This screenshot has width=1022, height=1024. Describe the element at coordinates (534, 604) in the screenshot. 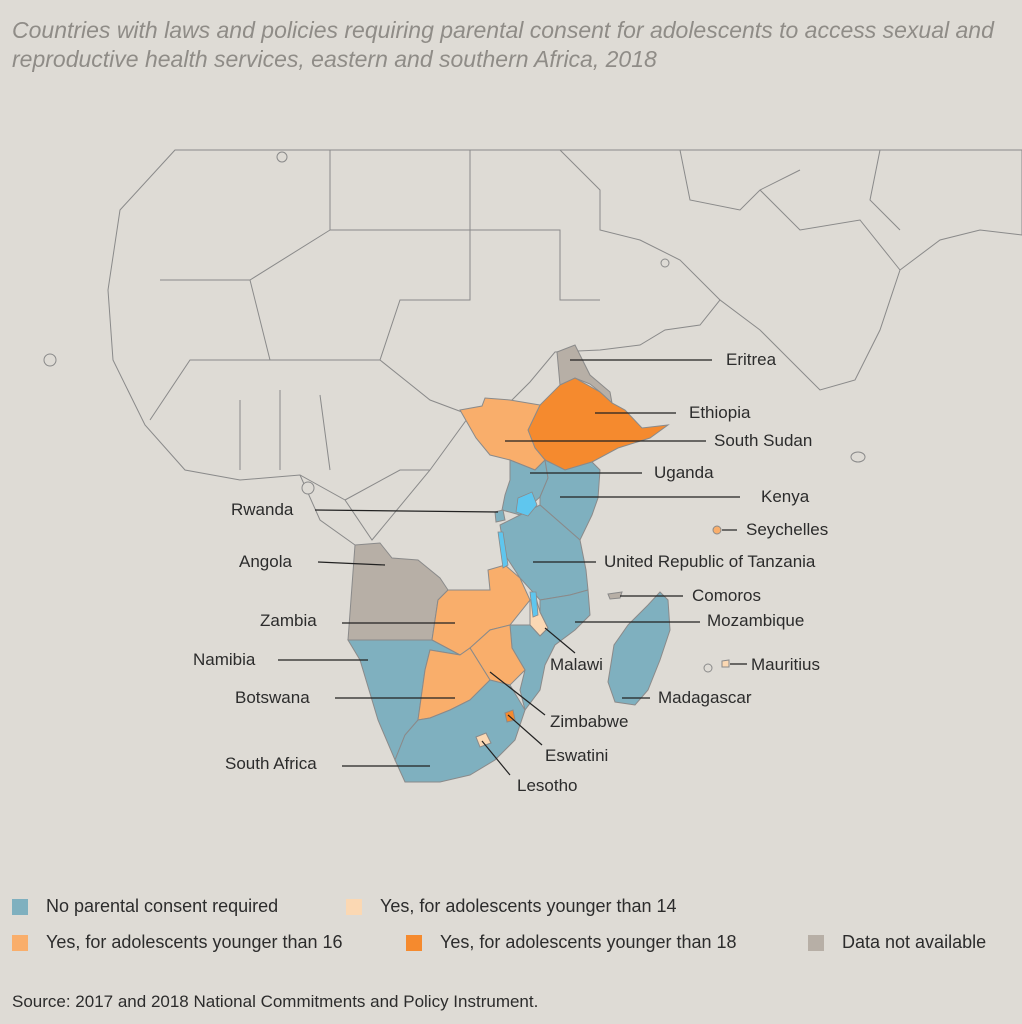

I see `lake-malawi` at that location.